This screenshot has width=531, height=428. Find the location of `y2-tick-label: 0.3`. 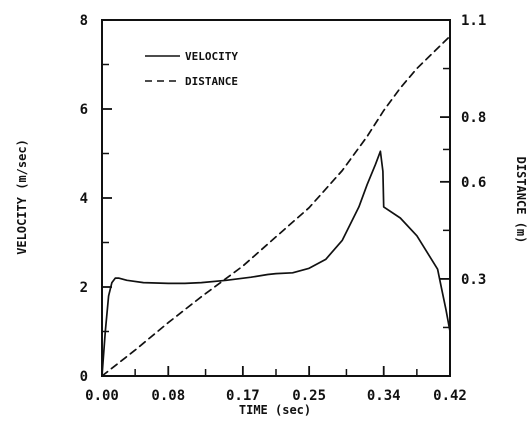

y2-tick-label: 0.3 is located at coordinates (473, 280).